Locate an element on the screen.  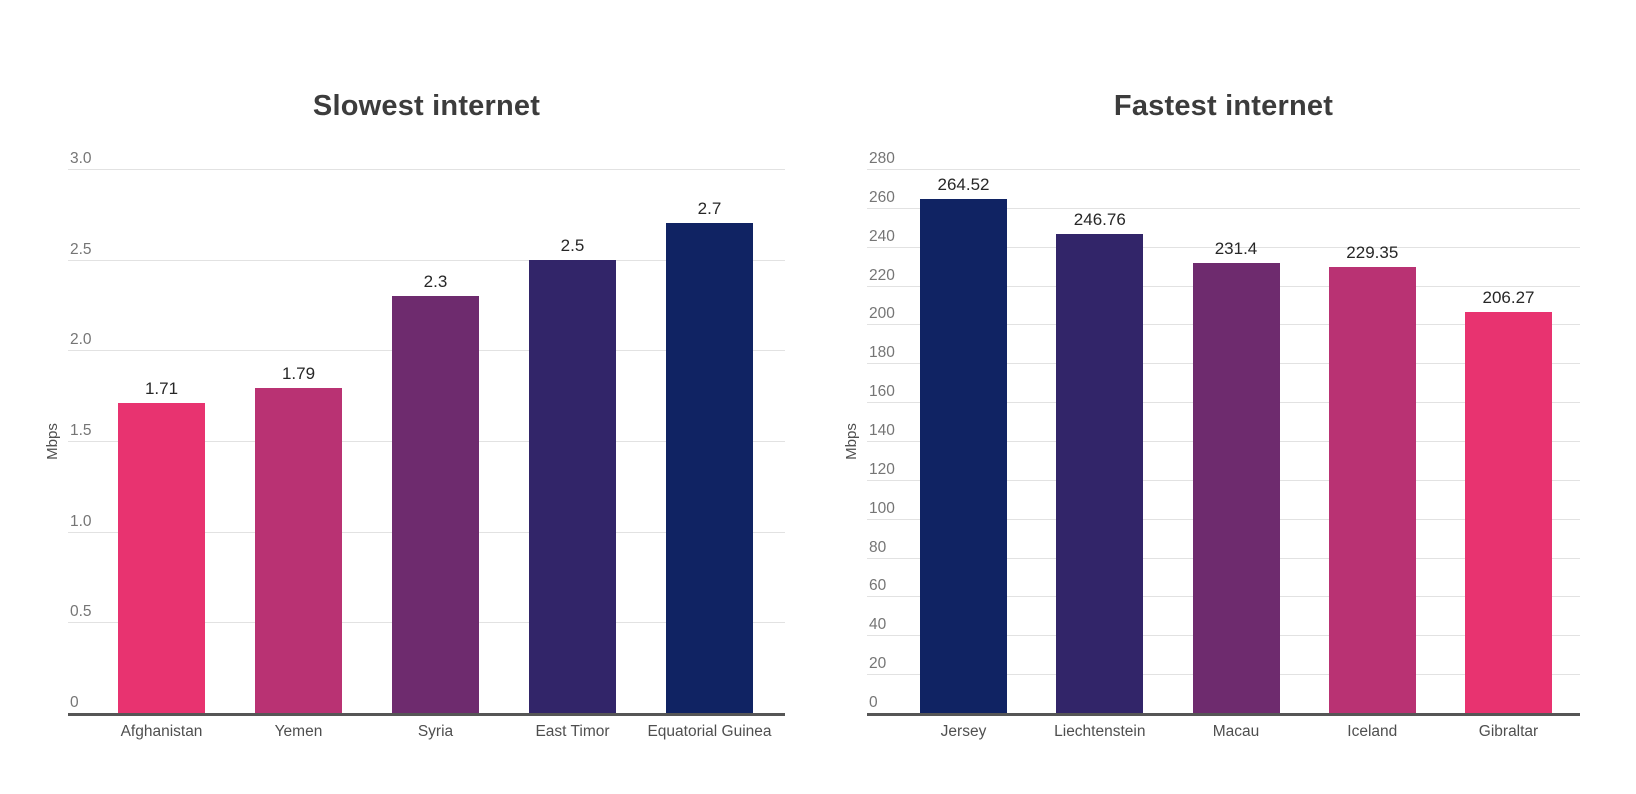
bar-value-label-afghanistan: 1.71 is located at coordinates (161, 388).